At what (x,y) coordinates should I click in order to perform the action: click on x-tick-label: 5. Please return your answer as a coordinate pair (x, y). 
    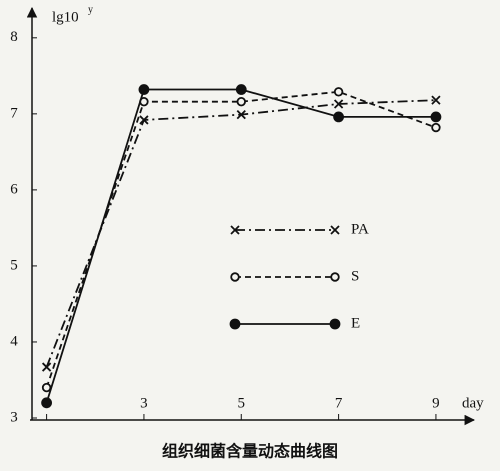
    Looking at the image, I should click on (242, 403).